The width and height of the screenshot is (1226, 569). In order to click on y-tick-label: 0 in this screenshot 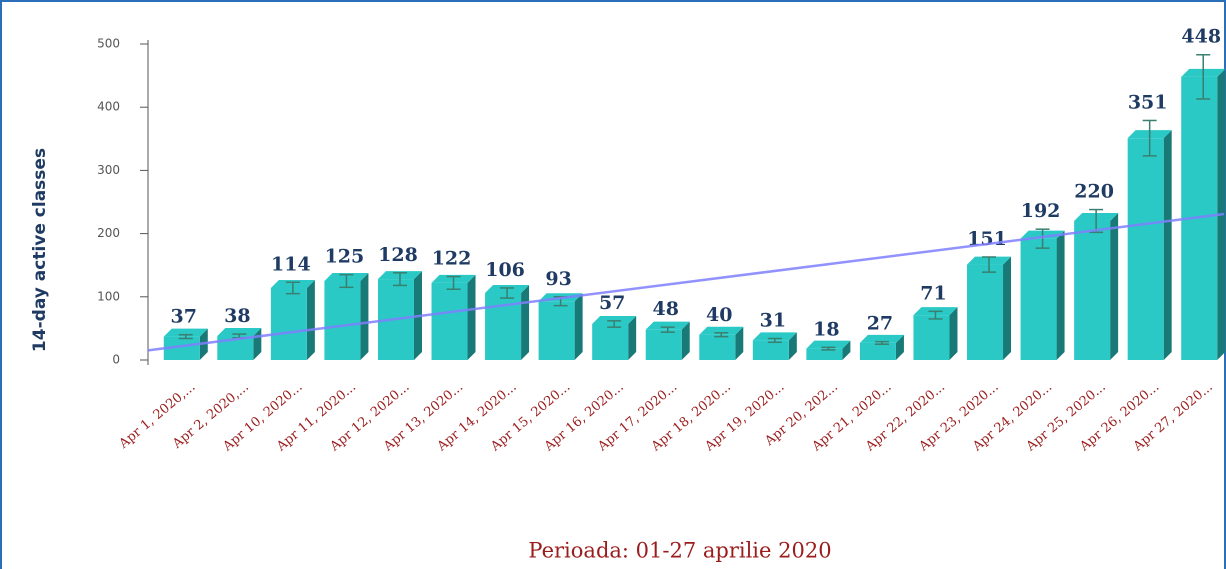, I will do `click(116, 360)`.